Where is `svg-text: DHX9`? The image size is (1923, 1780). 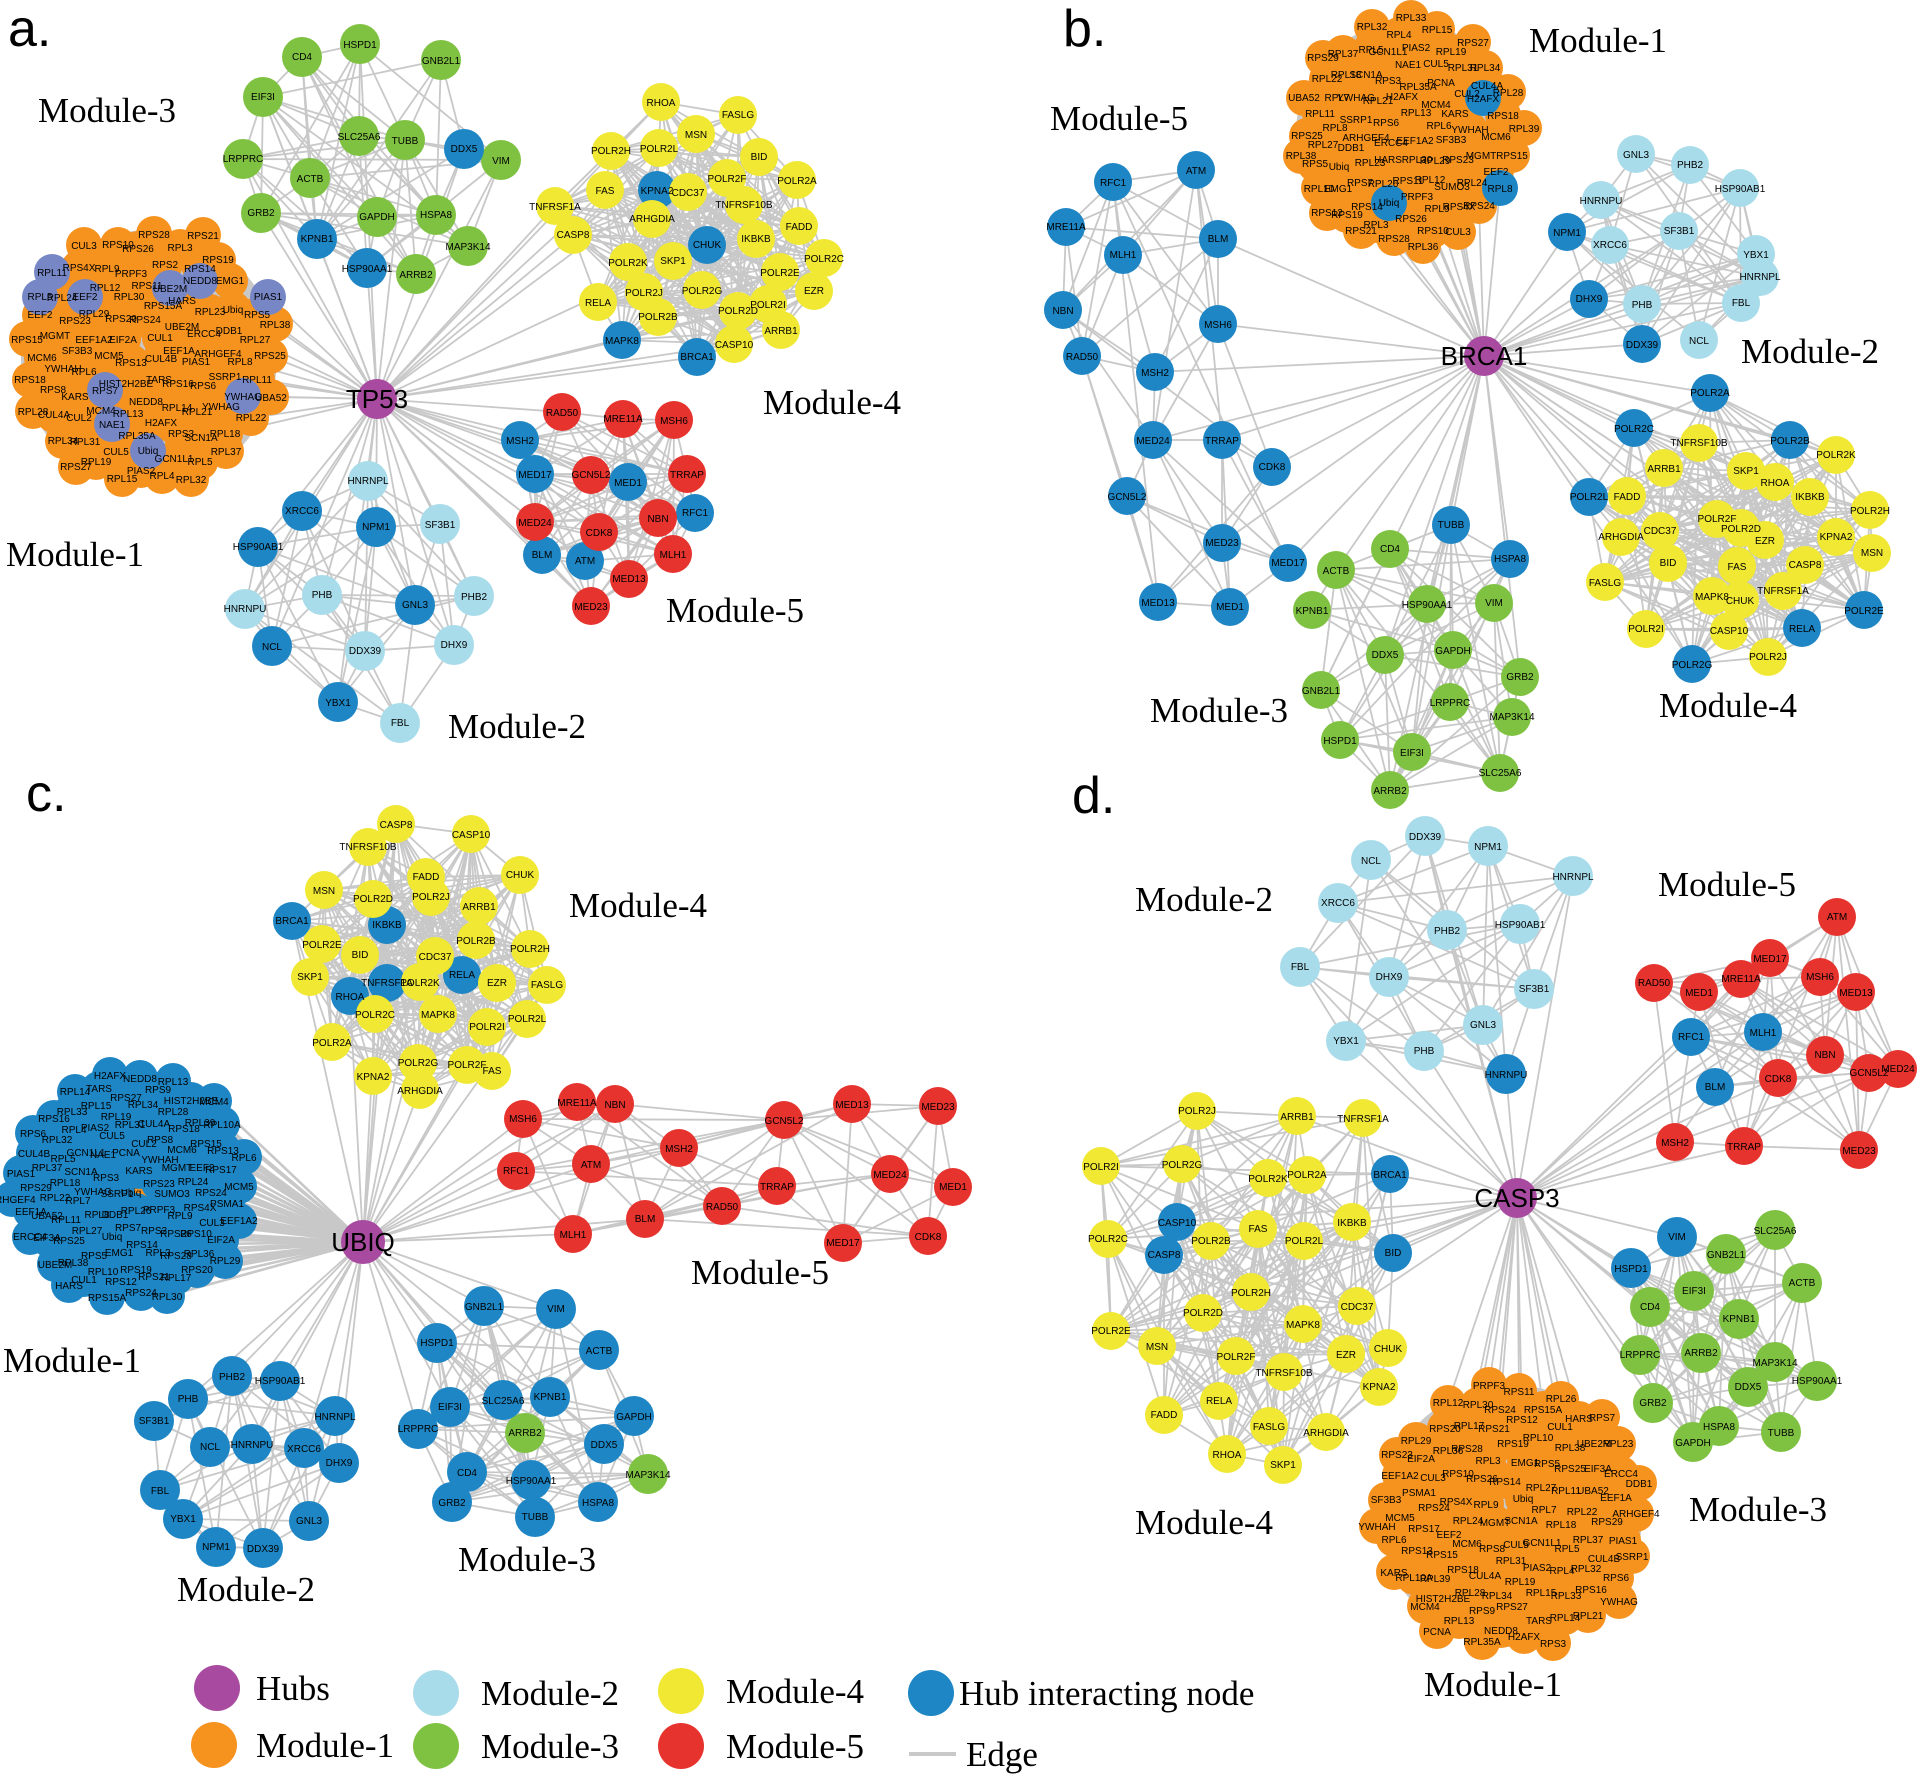
svg-text: DHX9 is located at coordinates (339, 1463).